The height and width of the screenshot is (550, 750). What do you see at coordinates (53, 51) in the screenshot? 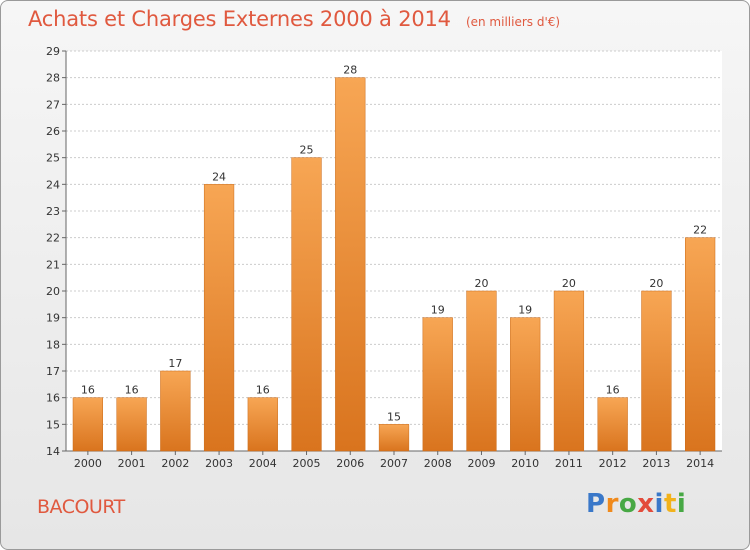
I see `y-tick-label: 29` at bounding box center [53, 51].